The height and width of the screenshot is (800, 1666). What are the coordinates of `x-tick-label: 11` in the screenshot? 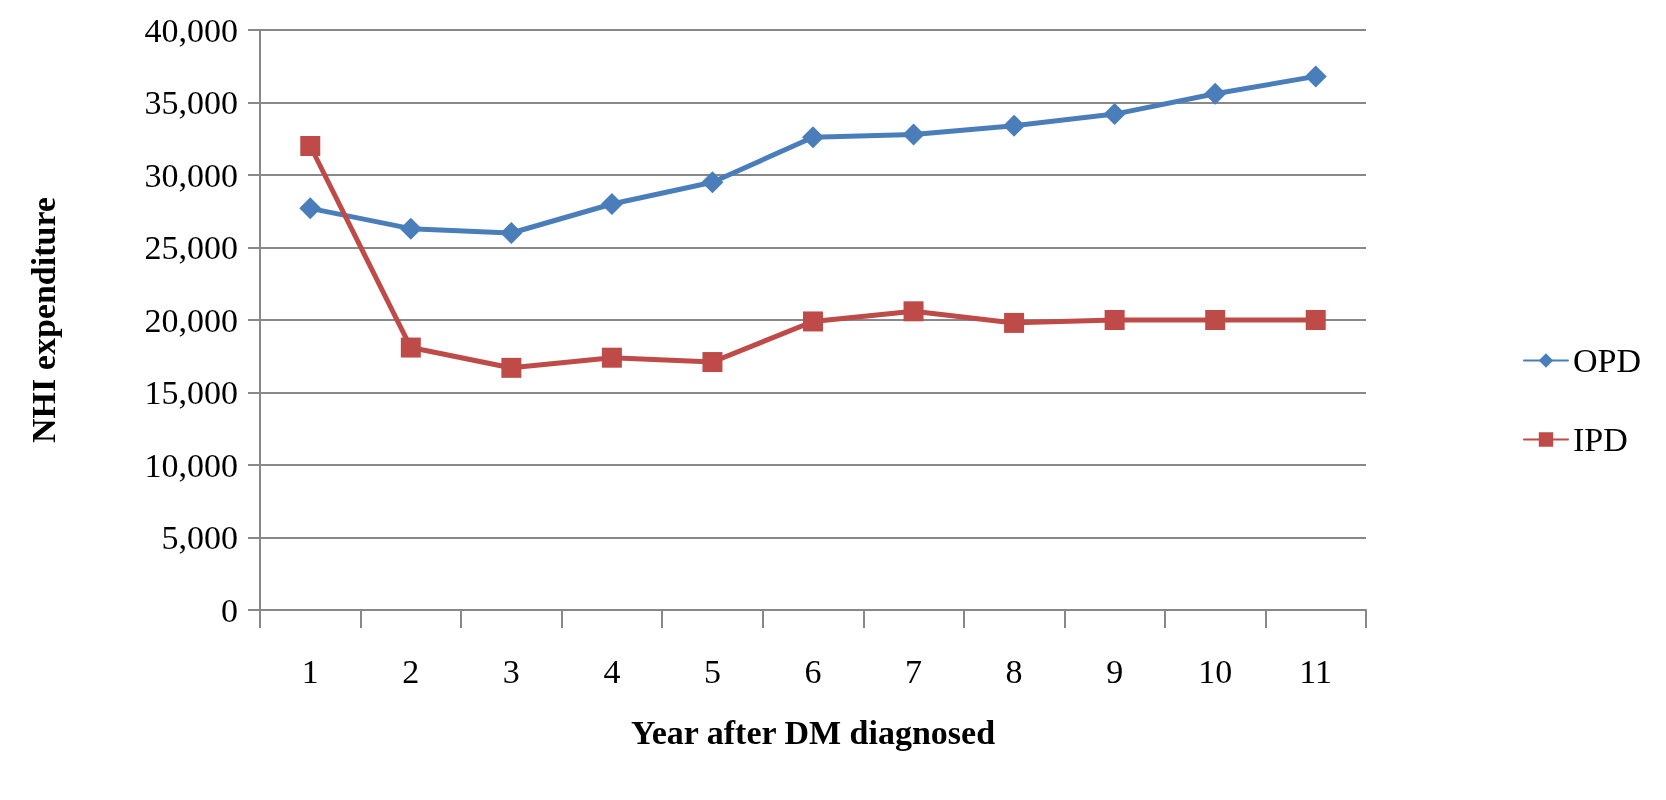 It's located at (1316, 671).